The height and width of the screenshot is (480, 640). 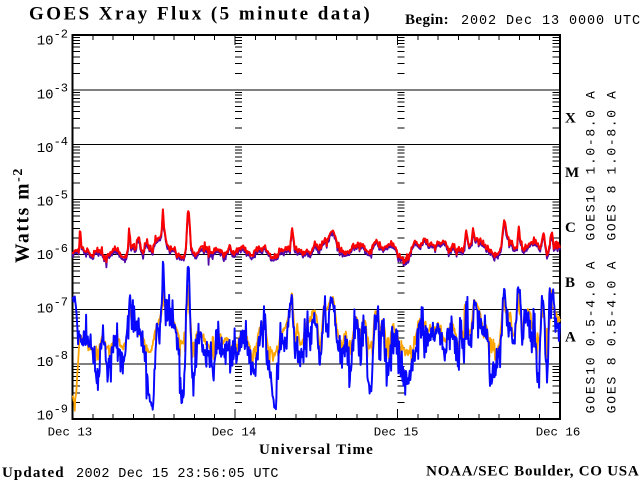 I want to click on svg-text: Dec 16, so click(x=558, y=433).